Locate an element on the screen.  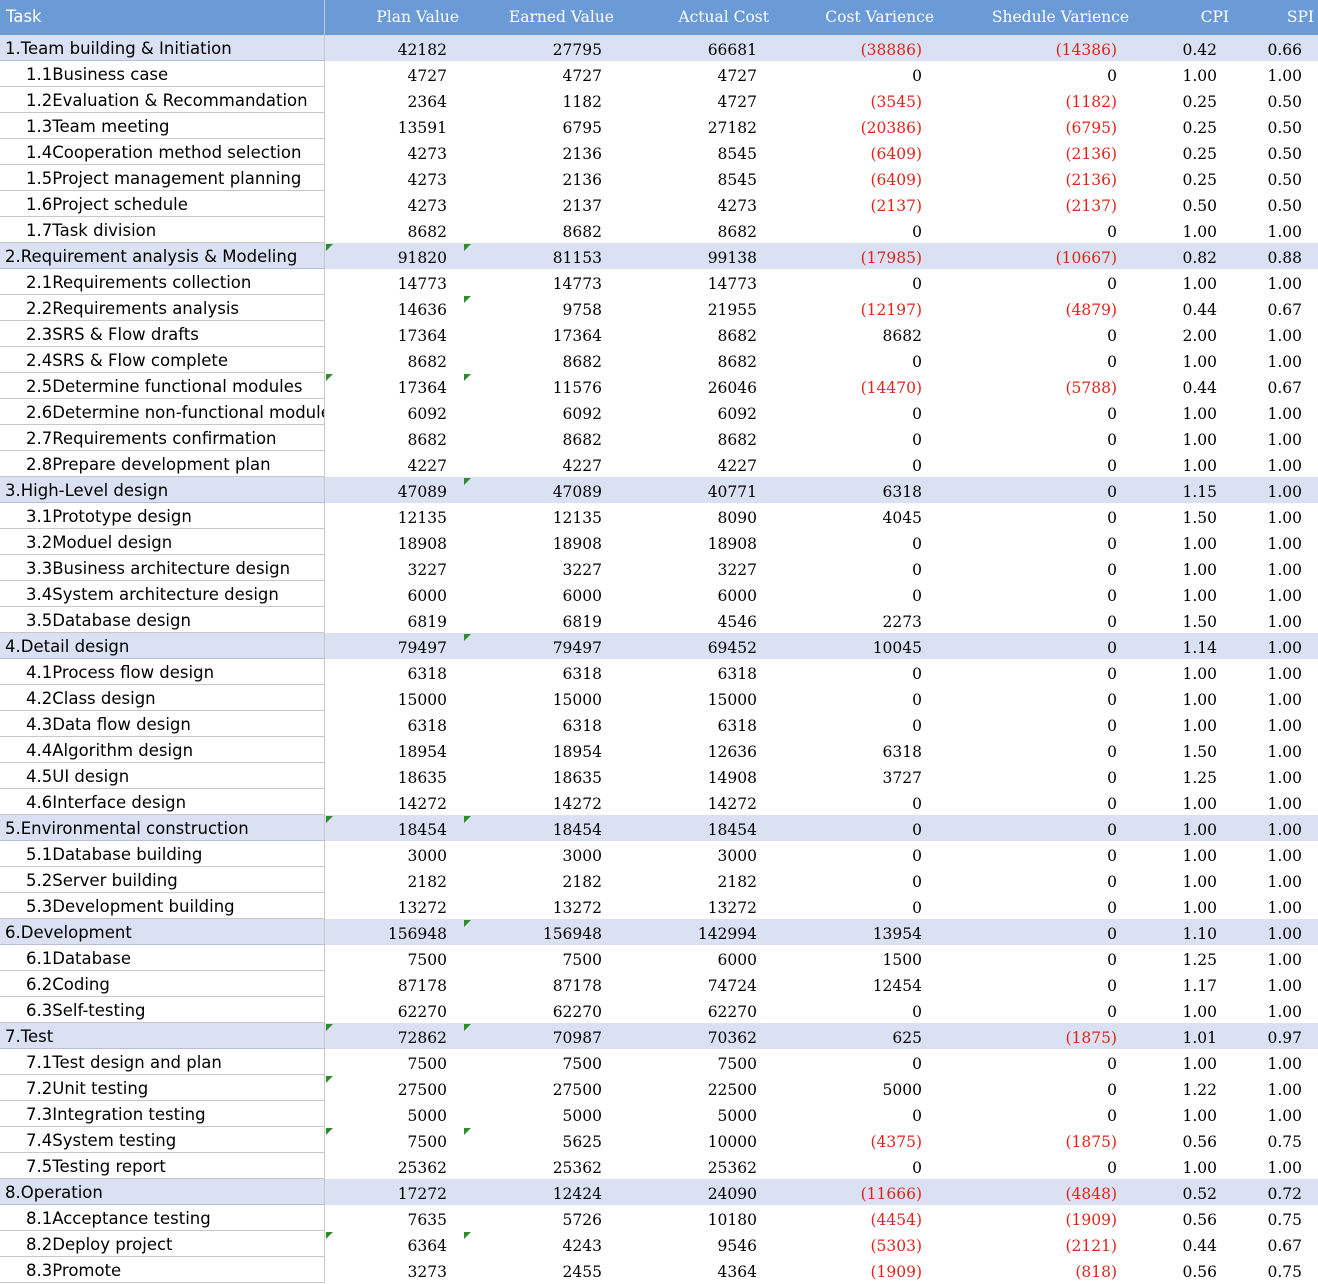
task-cell: 4.Detail design is located at coordinates (162, 646).